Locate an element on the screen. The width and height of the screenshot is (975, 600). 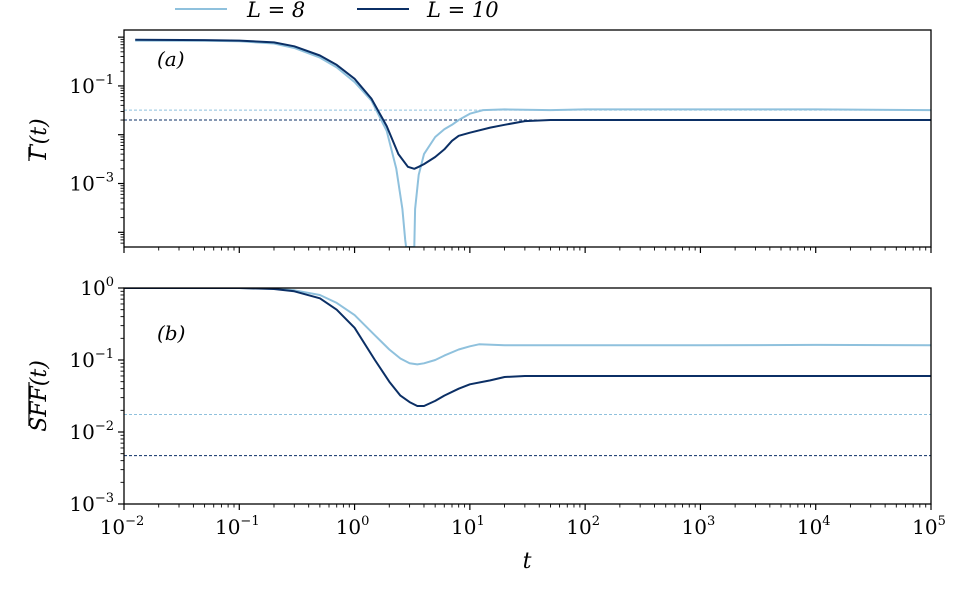
x-tick-label: 10⁻¹ is located at coordinates (237, 526).